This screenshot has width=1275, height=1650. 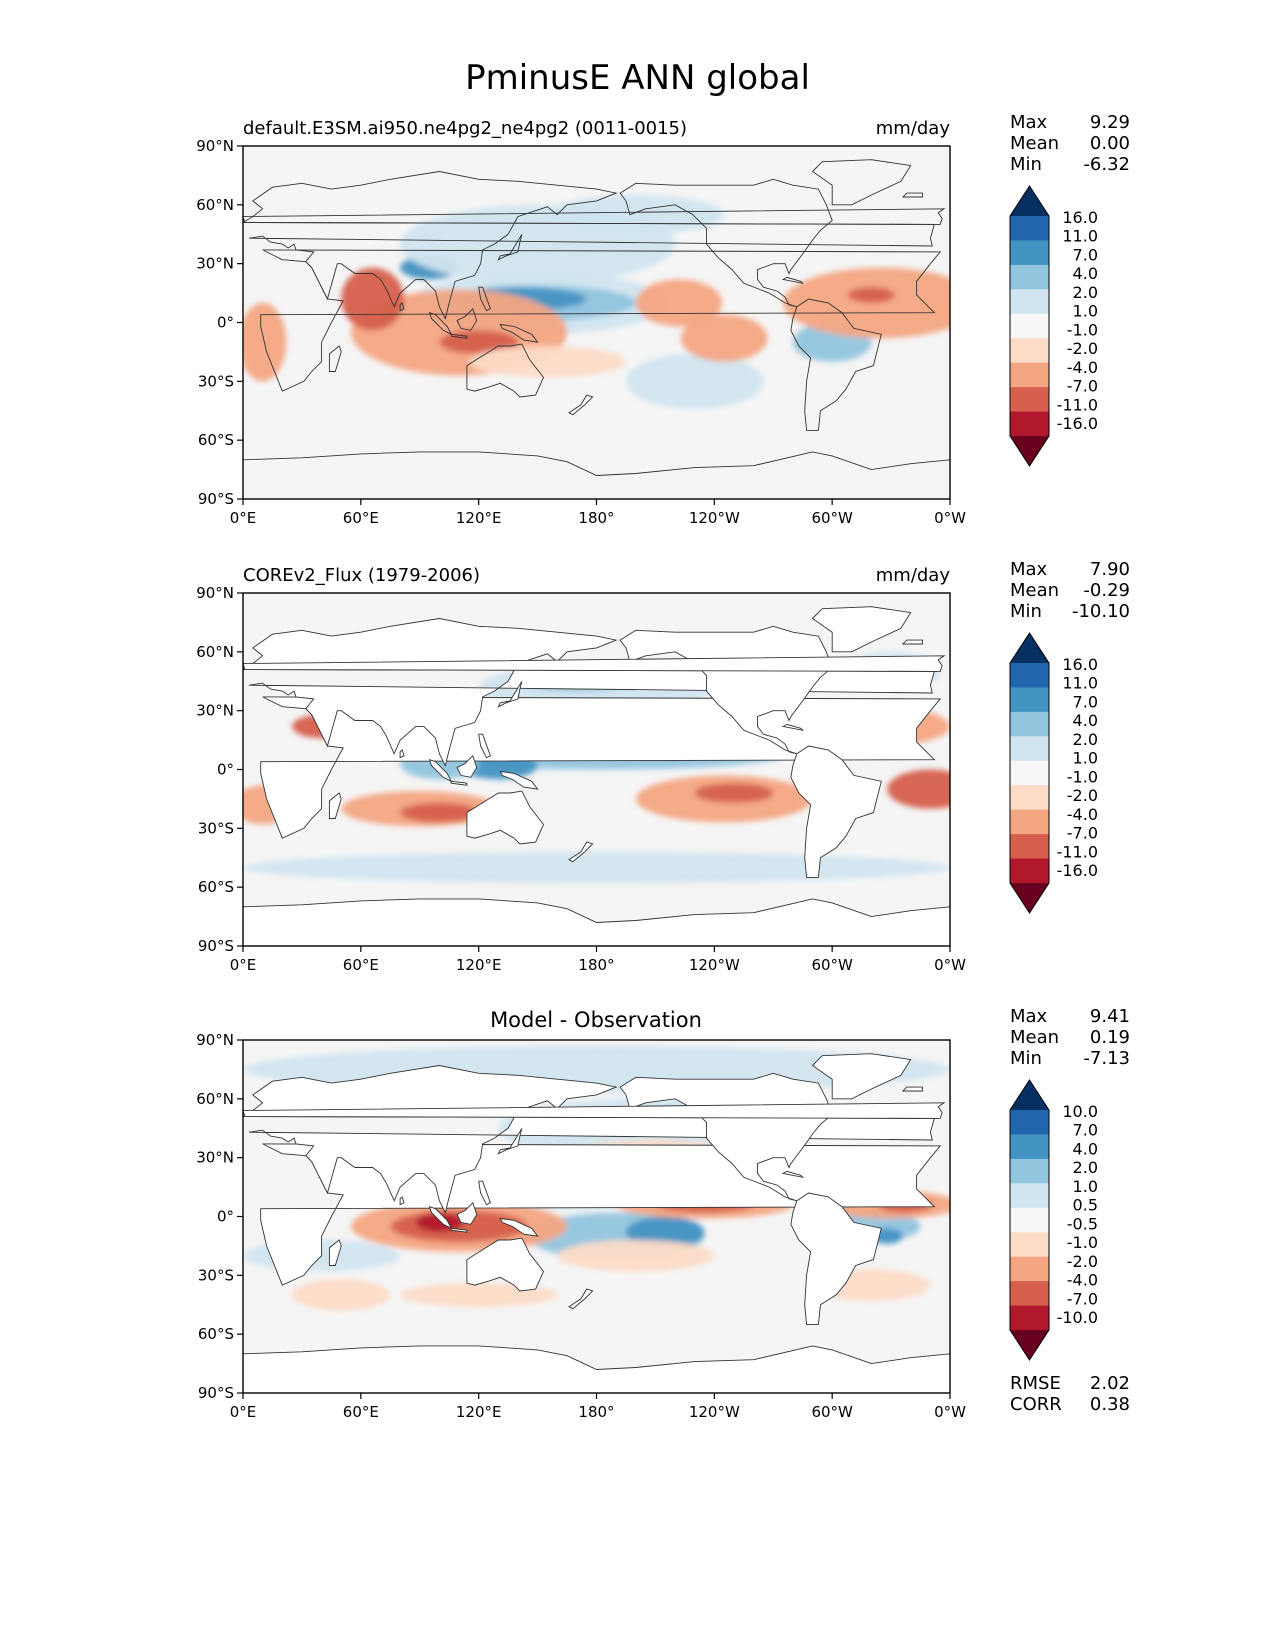 I want to click on colorbar-level-label: 0.5, so click(x=1085, y=1205).